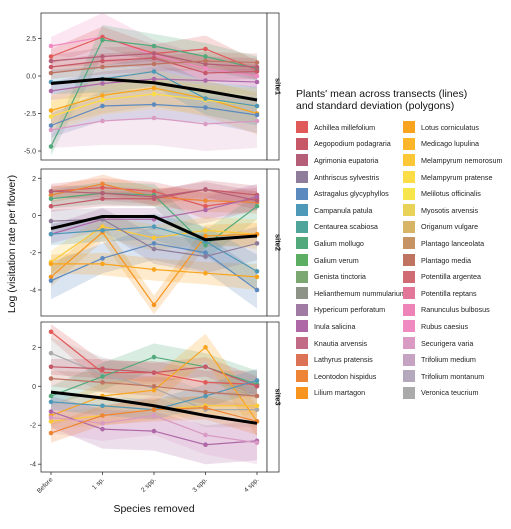 The height and width of the screenshot is (529, 511). Describe the element at coordinates (347, 177) in the screenshot. I see `legend-label: Anthriscus sylvestris` at that location.